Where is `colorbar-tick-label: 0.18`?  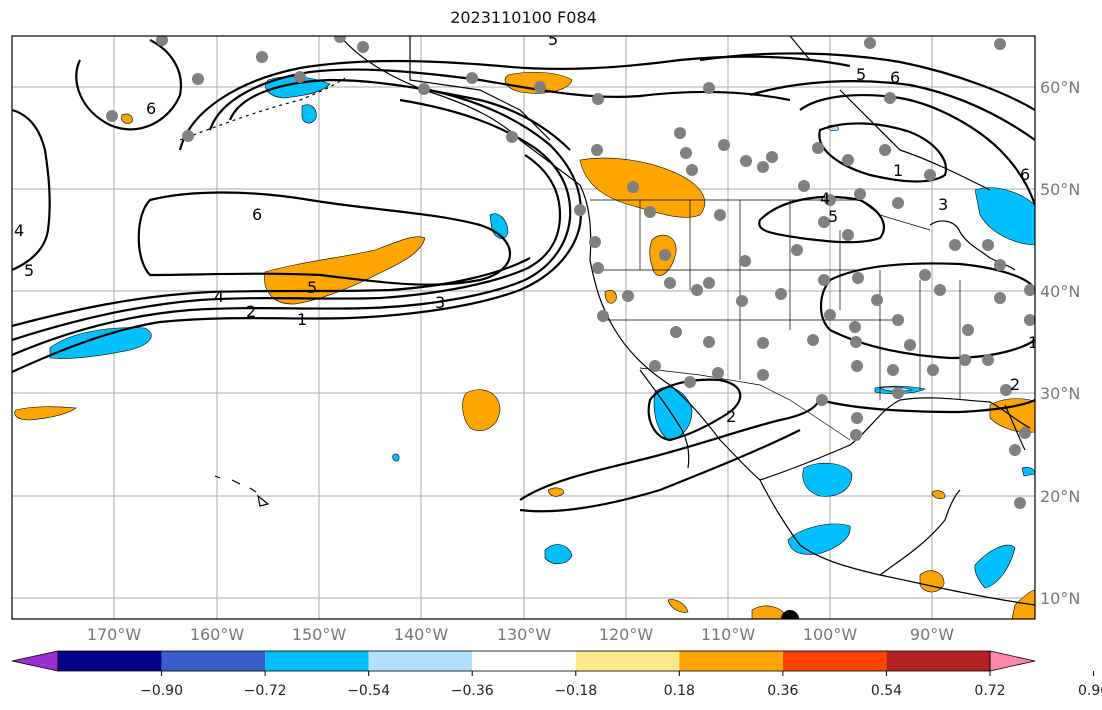 colorbar-tick-label: 0.18 is located at coordinates (679, 691).